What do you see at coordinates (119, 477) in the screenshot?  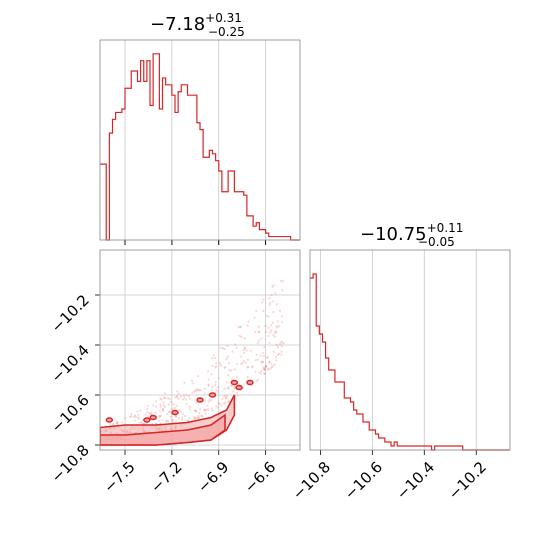 I see `x-tick-label: −7.5` at bounding box center [119, 477].